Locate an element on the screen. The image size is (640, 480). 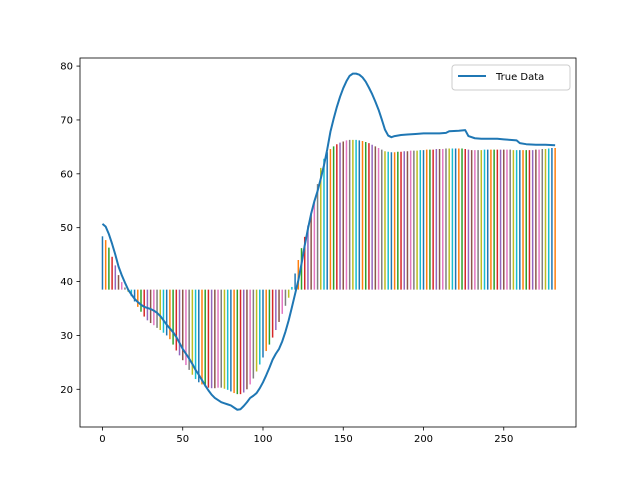
y-axis-ticks: 20 30 40 50 60 70 80 is located at coordinates (70, 229).